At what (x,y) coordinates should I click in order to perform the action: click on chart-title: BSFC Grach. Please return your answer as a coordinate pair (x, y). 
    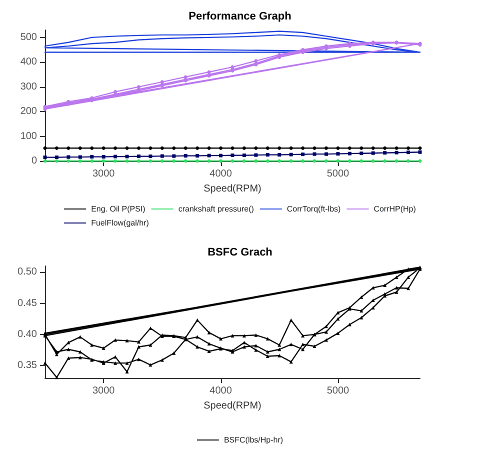
    Looking at the image, I should click on (240, 252).